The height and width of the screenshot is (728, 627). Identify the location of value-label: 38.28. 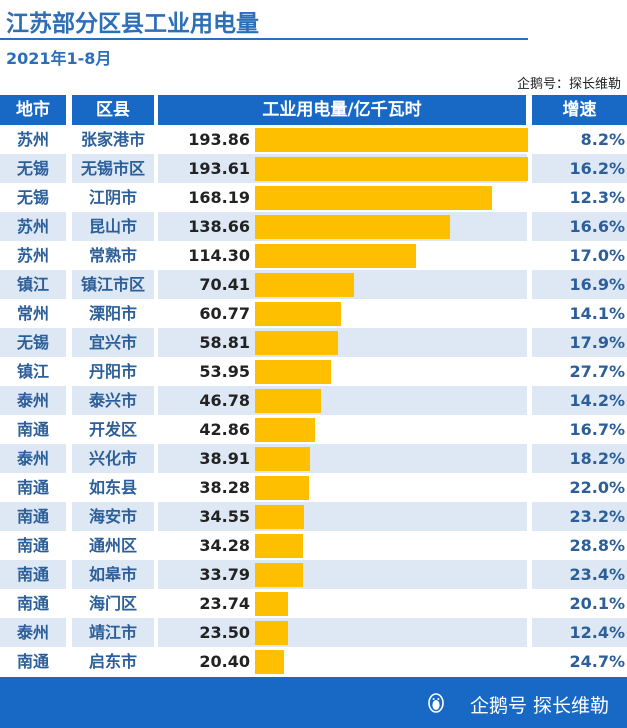
(224, 487).